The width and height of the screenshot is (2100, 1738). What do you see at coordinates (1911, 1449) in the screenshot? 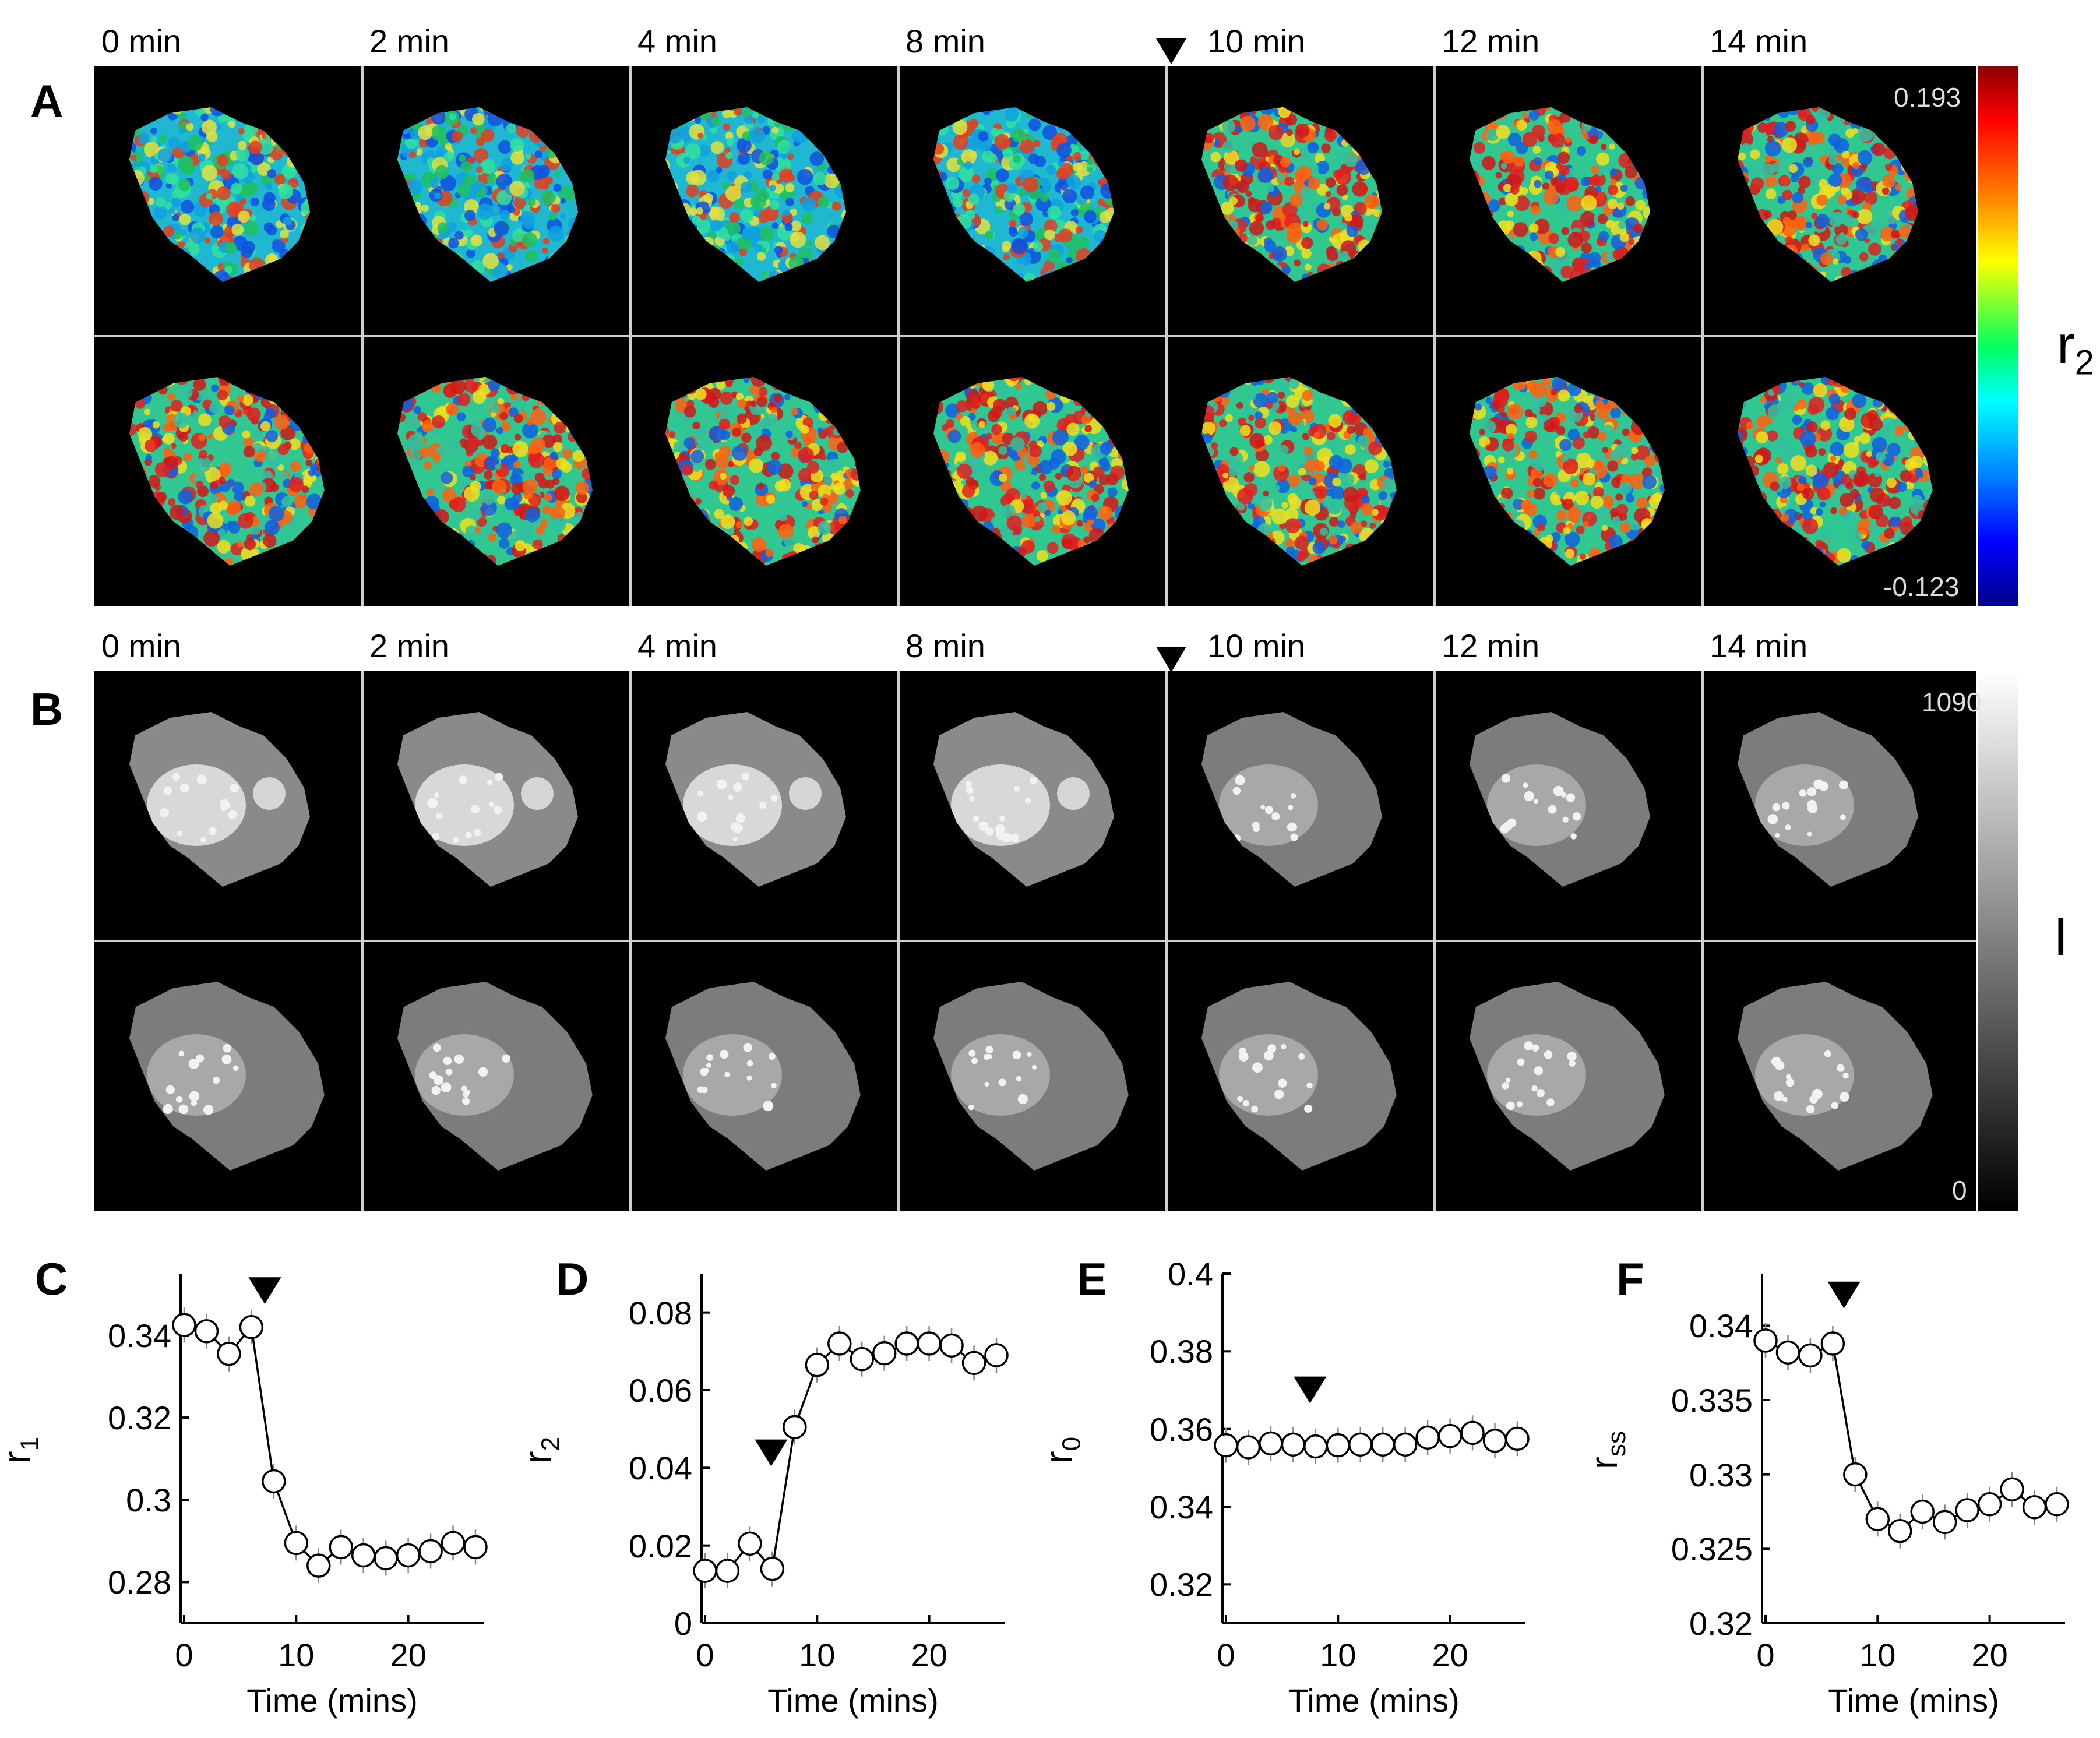
I see `chart-f` at bounding box center [1911, 1449].